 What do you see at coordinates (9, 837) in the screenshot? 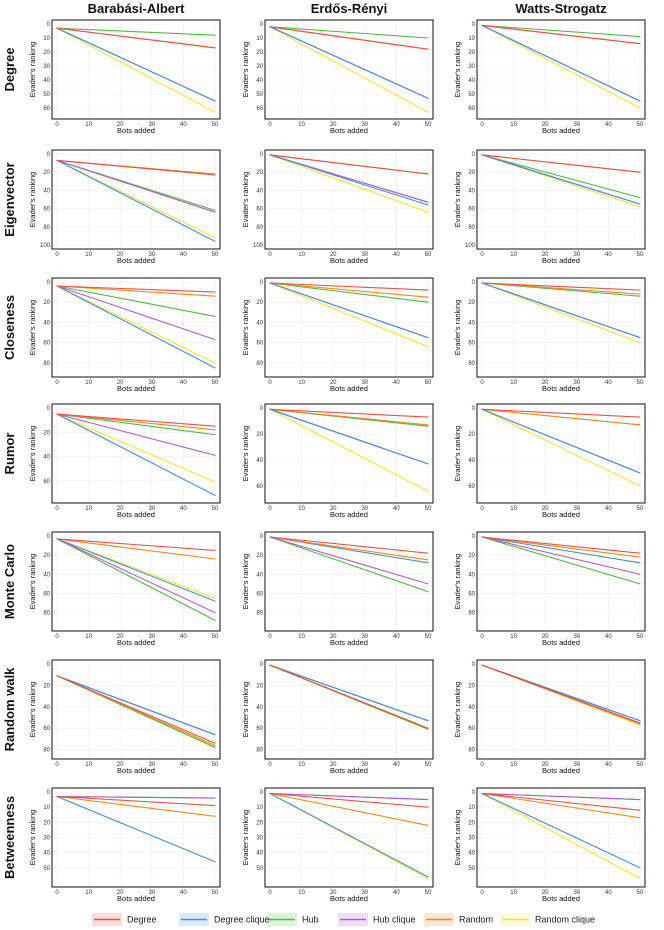
I see `row-title-betweenness: Betweenness` at bounding box center [9, 837].